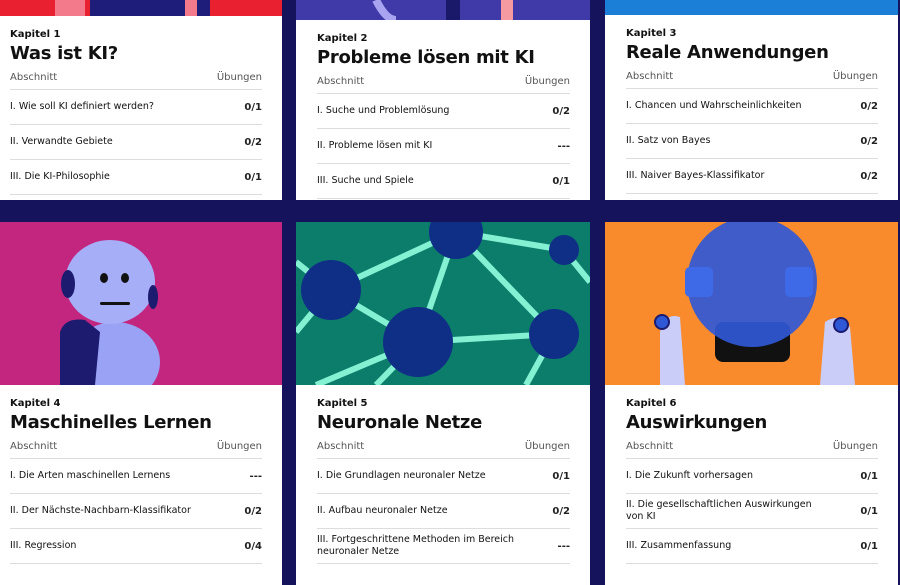 The height and width of the screenshot is (585, 900). I want to click on section-name: I. Suche und Problemlösung, so click(383, 110).